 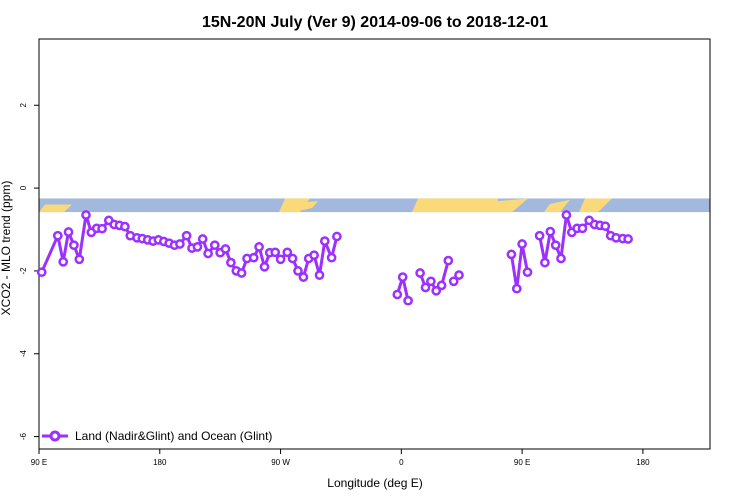 What do you see at coordinates (23, 104) in the screenshot?
I see `y-tick-label: 2` at bounding box center [23, 104].